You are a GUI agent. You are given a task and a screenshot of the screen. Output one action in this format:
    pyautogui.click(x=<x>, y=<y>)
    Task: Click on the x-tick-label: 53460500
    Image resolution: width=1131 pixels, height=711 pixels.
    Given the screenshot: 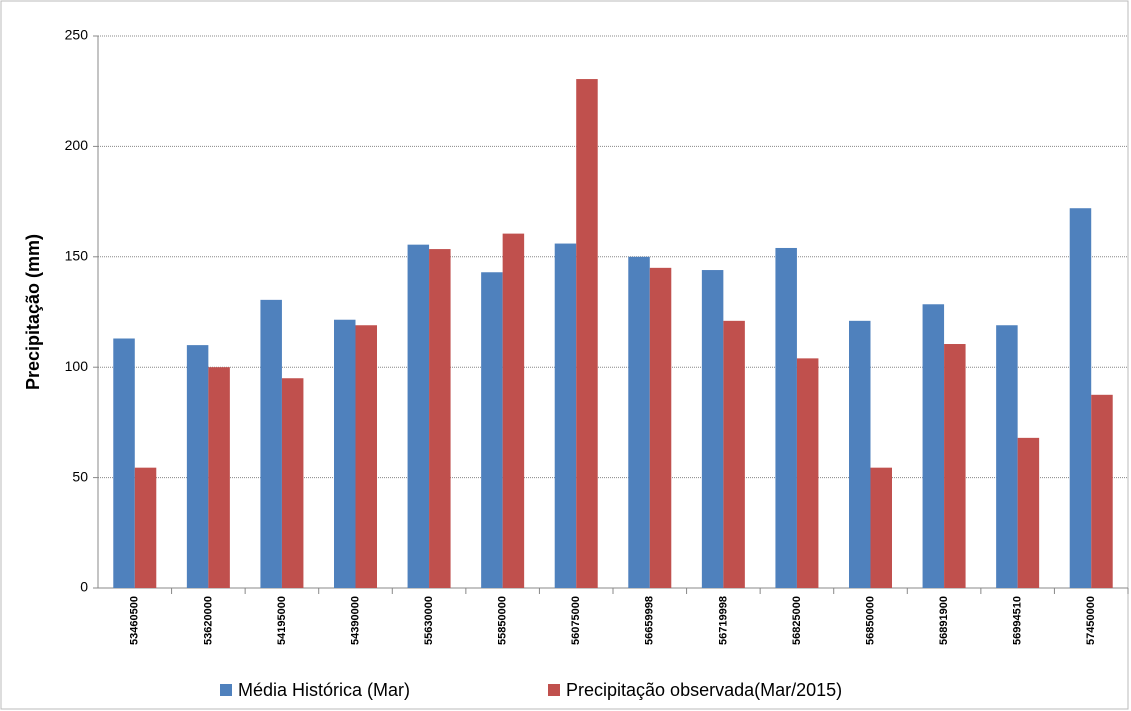 What is the action you would take?
    pyautogui.click(x=135, y=620)
    